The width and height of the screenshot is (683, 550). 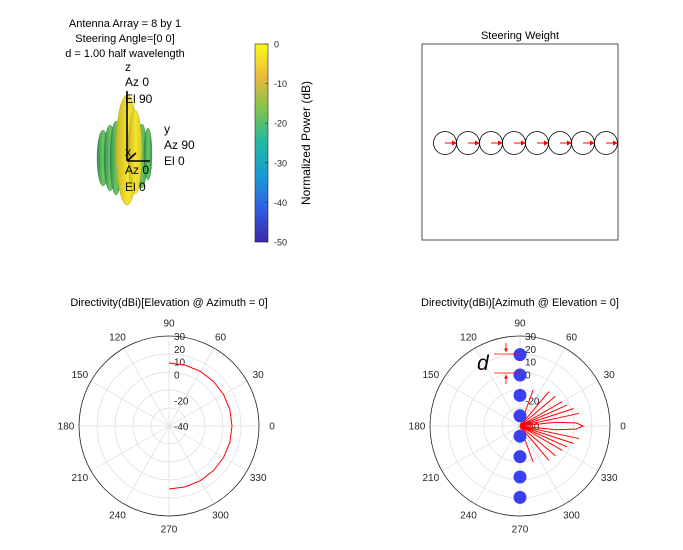 What do you see at coordinates (137, 82) in the screenshot?
I see `z-axis-az: Az 0` at bounding box center [137, 82].